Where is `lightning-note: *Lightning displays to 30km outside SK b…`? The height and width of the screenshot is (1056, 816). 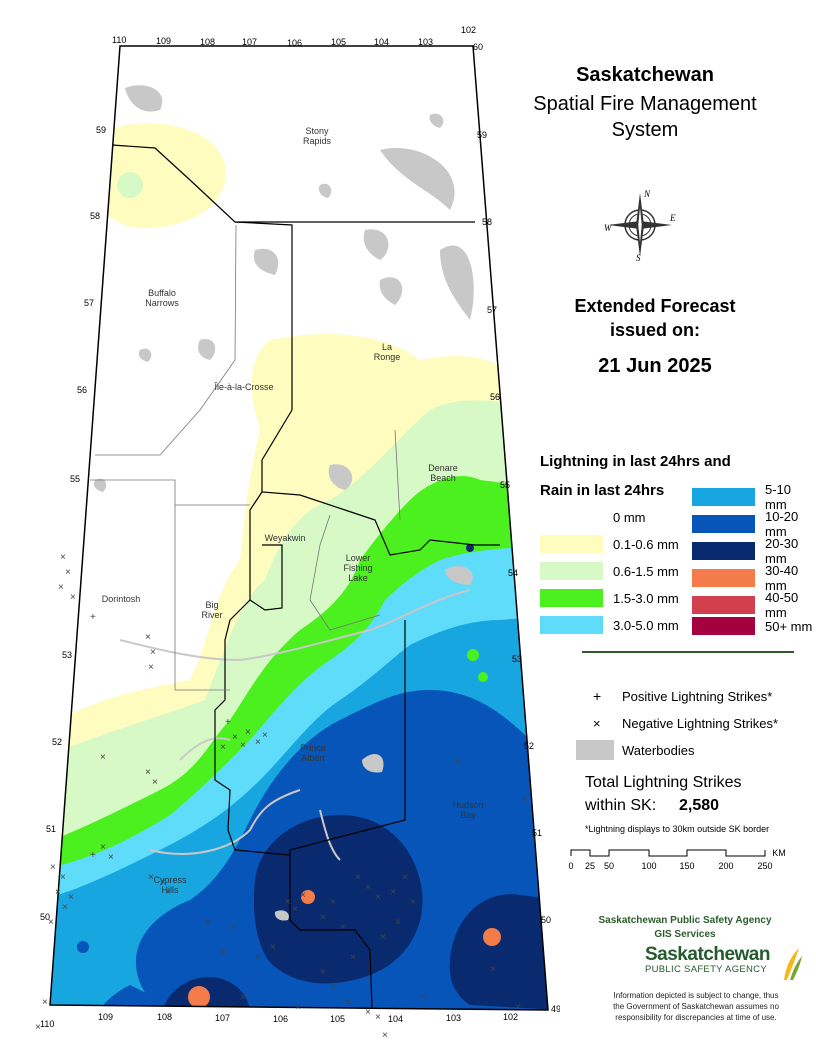
lightning-note: *Lightning displays to 30km outside SK b… is located at coordinates (677, 829).